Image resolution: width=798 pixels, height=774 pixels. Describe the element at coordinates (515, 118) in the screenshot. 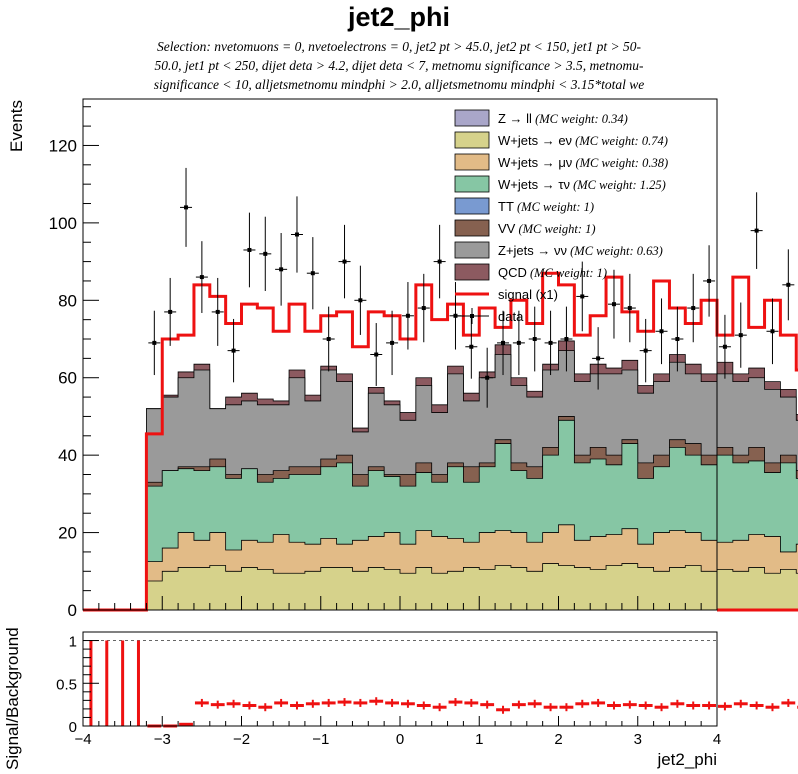

I see `legend-process: Z → ll` at that location.